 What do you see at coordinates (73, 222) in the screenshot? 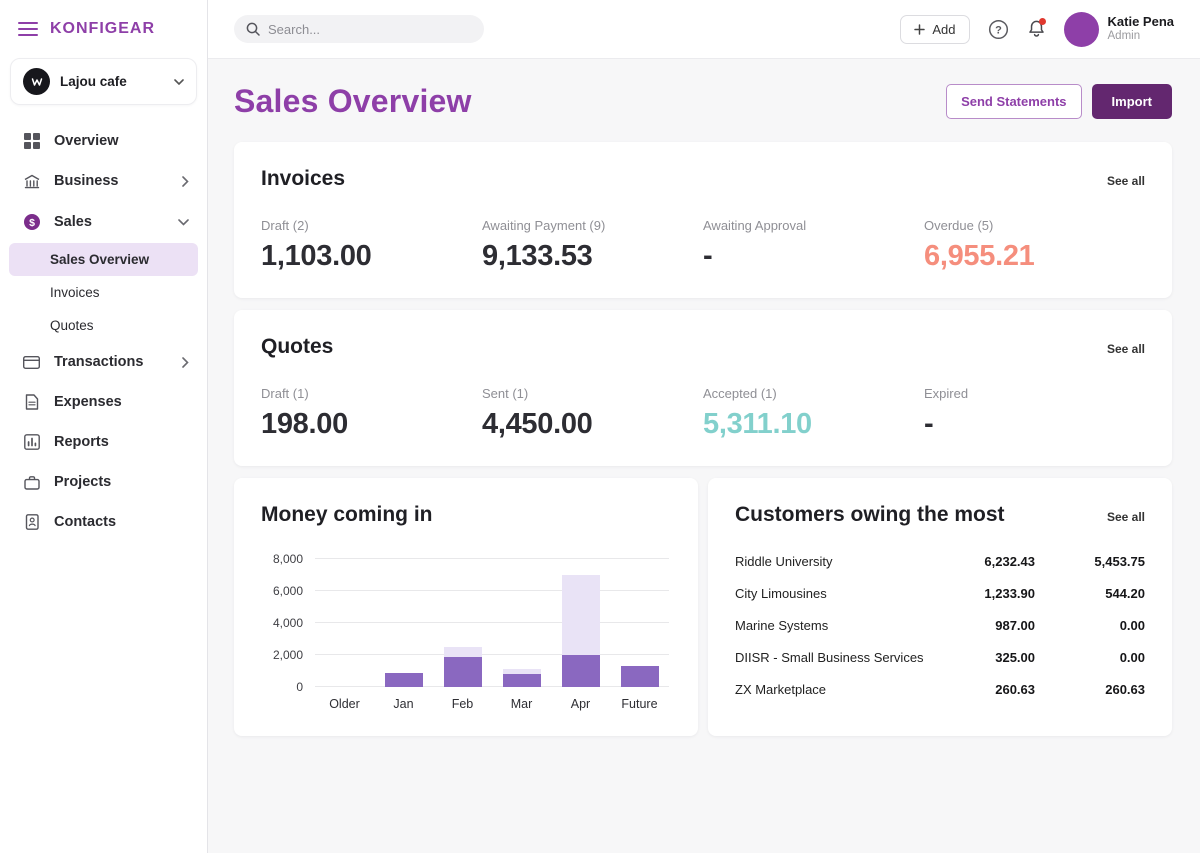
I see `sidebar-item-label: Sales` at bounding box center [73, 222].